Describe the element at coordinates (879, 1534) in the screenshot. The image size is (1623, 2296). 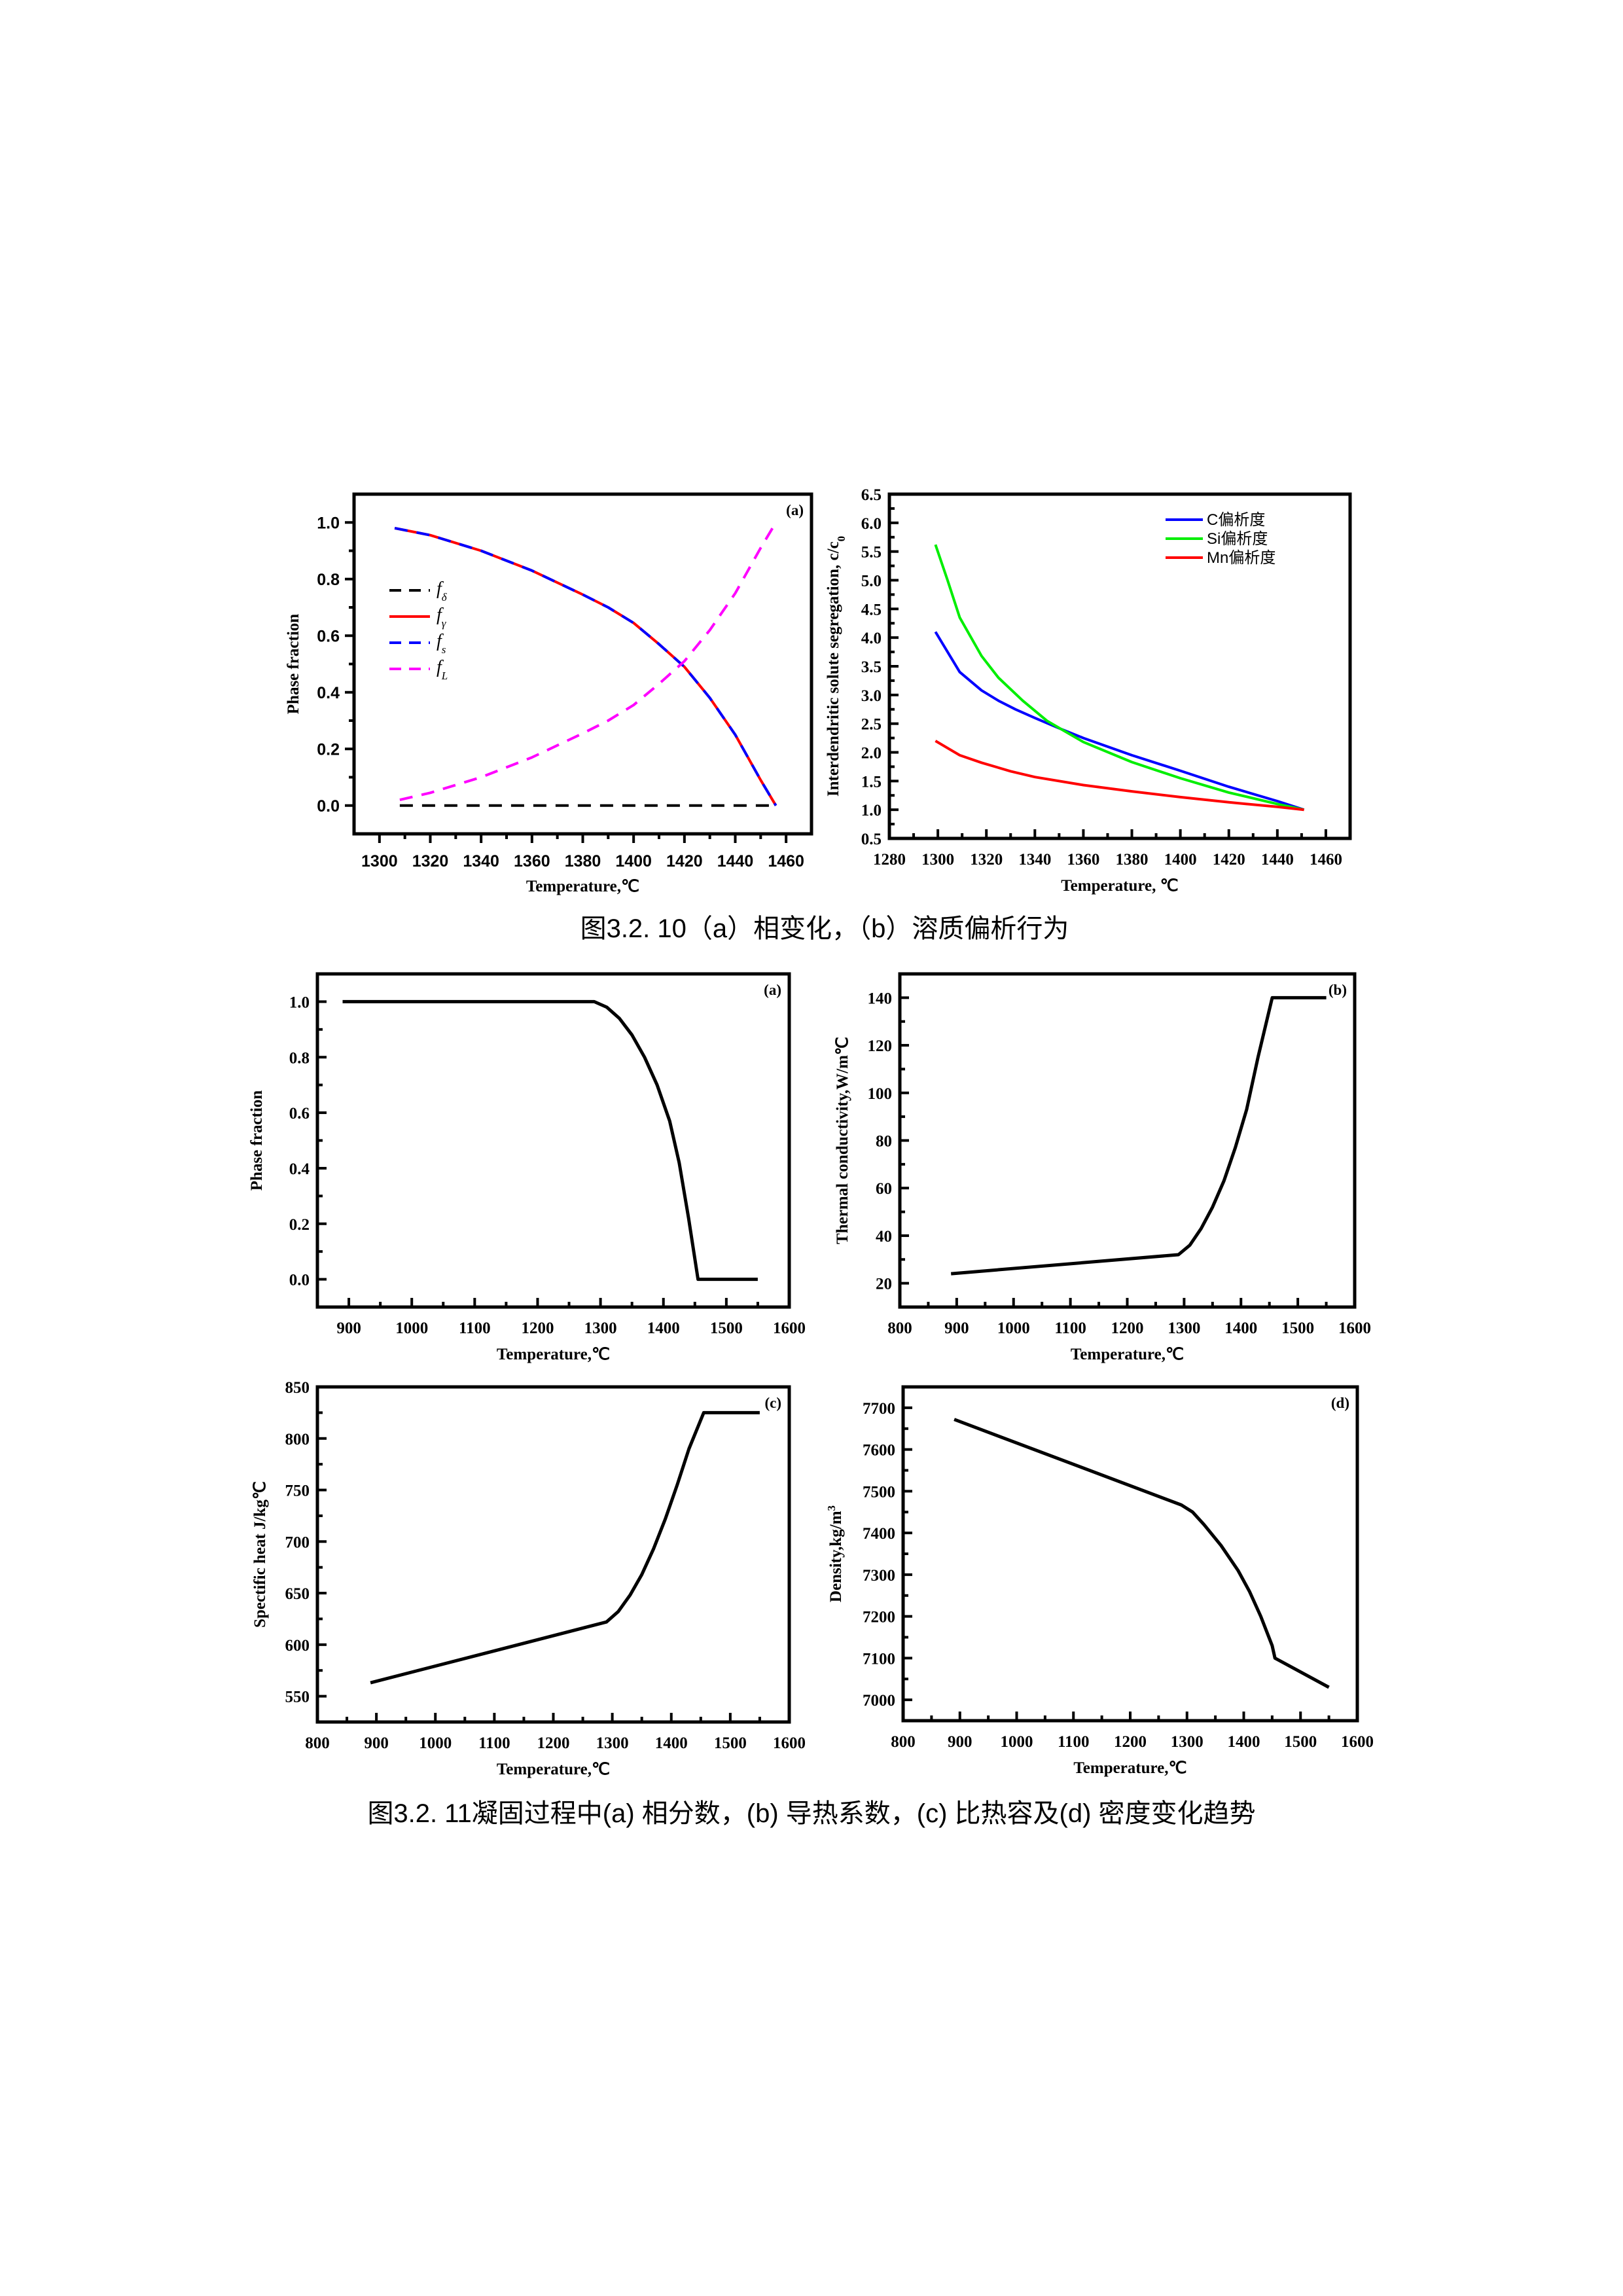
I see `y-tick-label: 7400` at that location.